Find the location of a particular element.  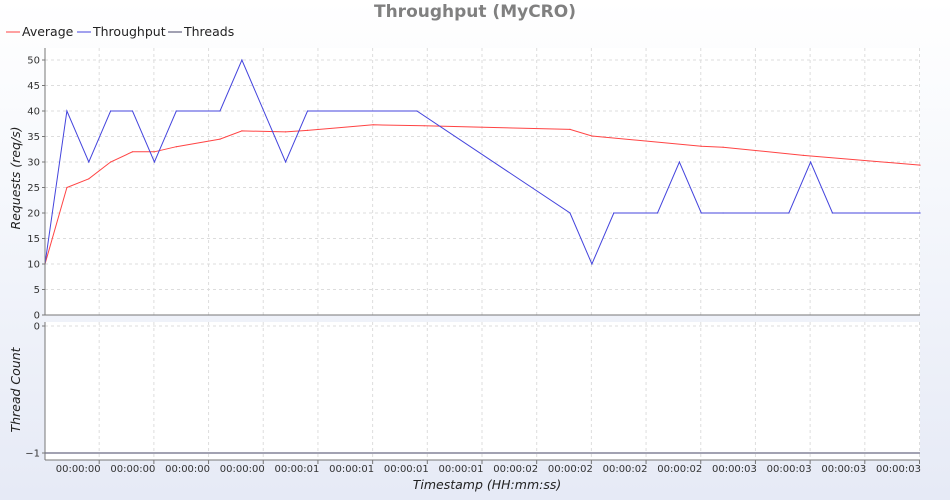

top-y-tick-label: 5 is located at coordinates (37, 290).